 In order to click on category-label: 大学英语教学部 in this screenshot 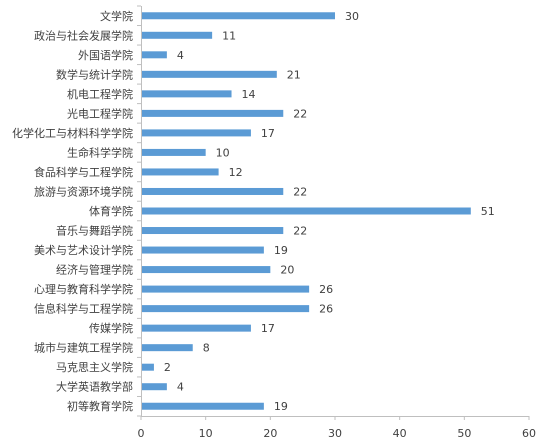, I will do `click(94, 387)`.